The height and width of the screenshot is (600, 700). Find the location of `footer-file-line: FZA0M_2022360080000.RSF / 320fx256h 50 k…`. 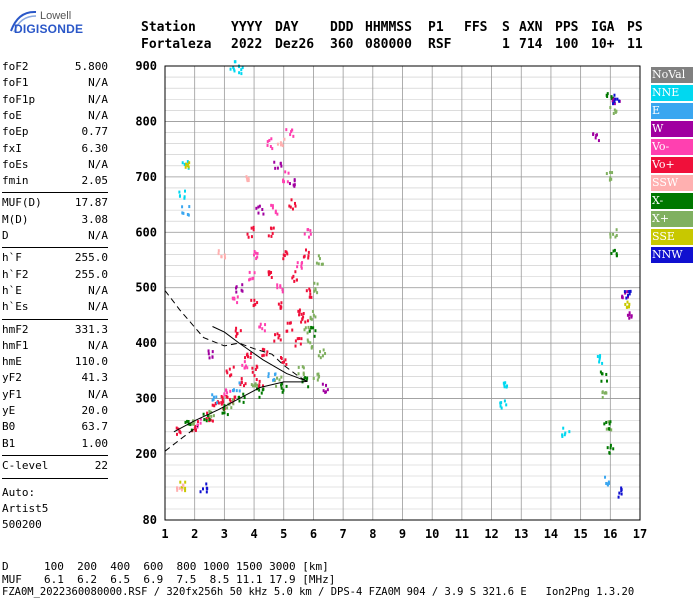

footer-file-line: FZA0M_2022360080000.RSF / 320fx256h 50 k… is located at coordinates (318, 592).